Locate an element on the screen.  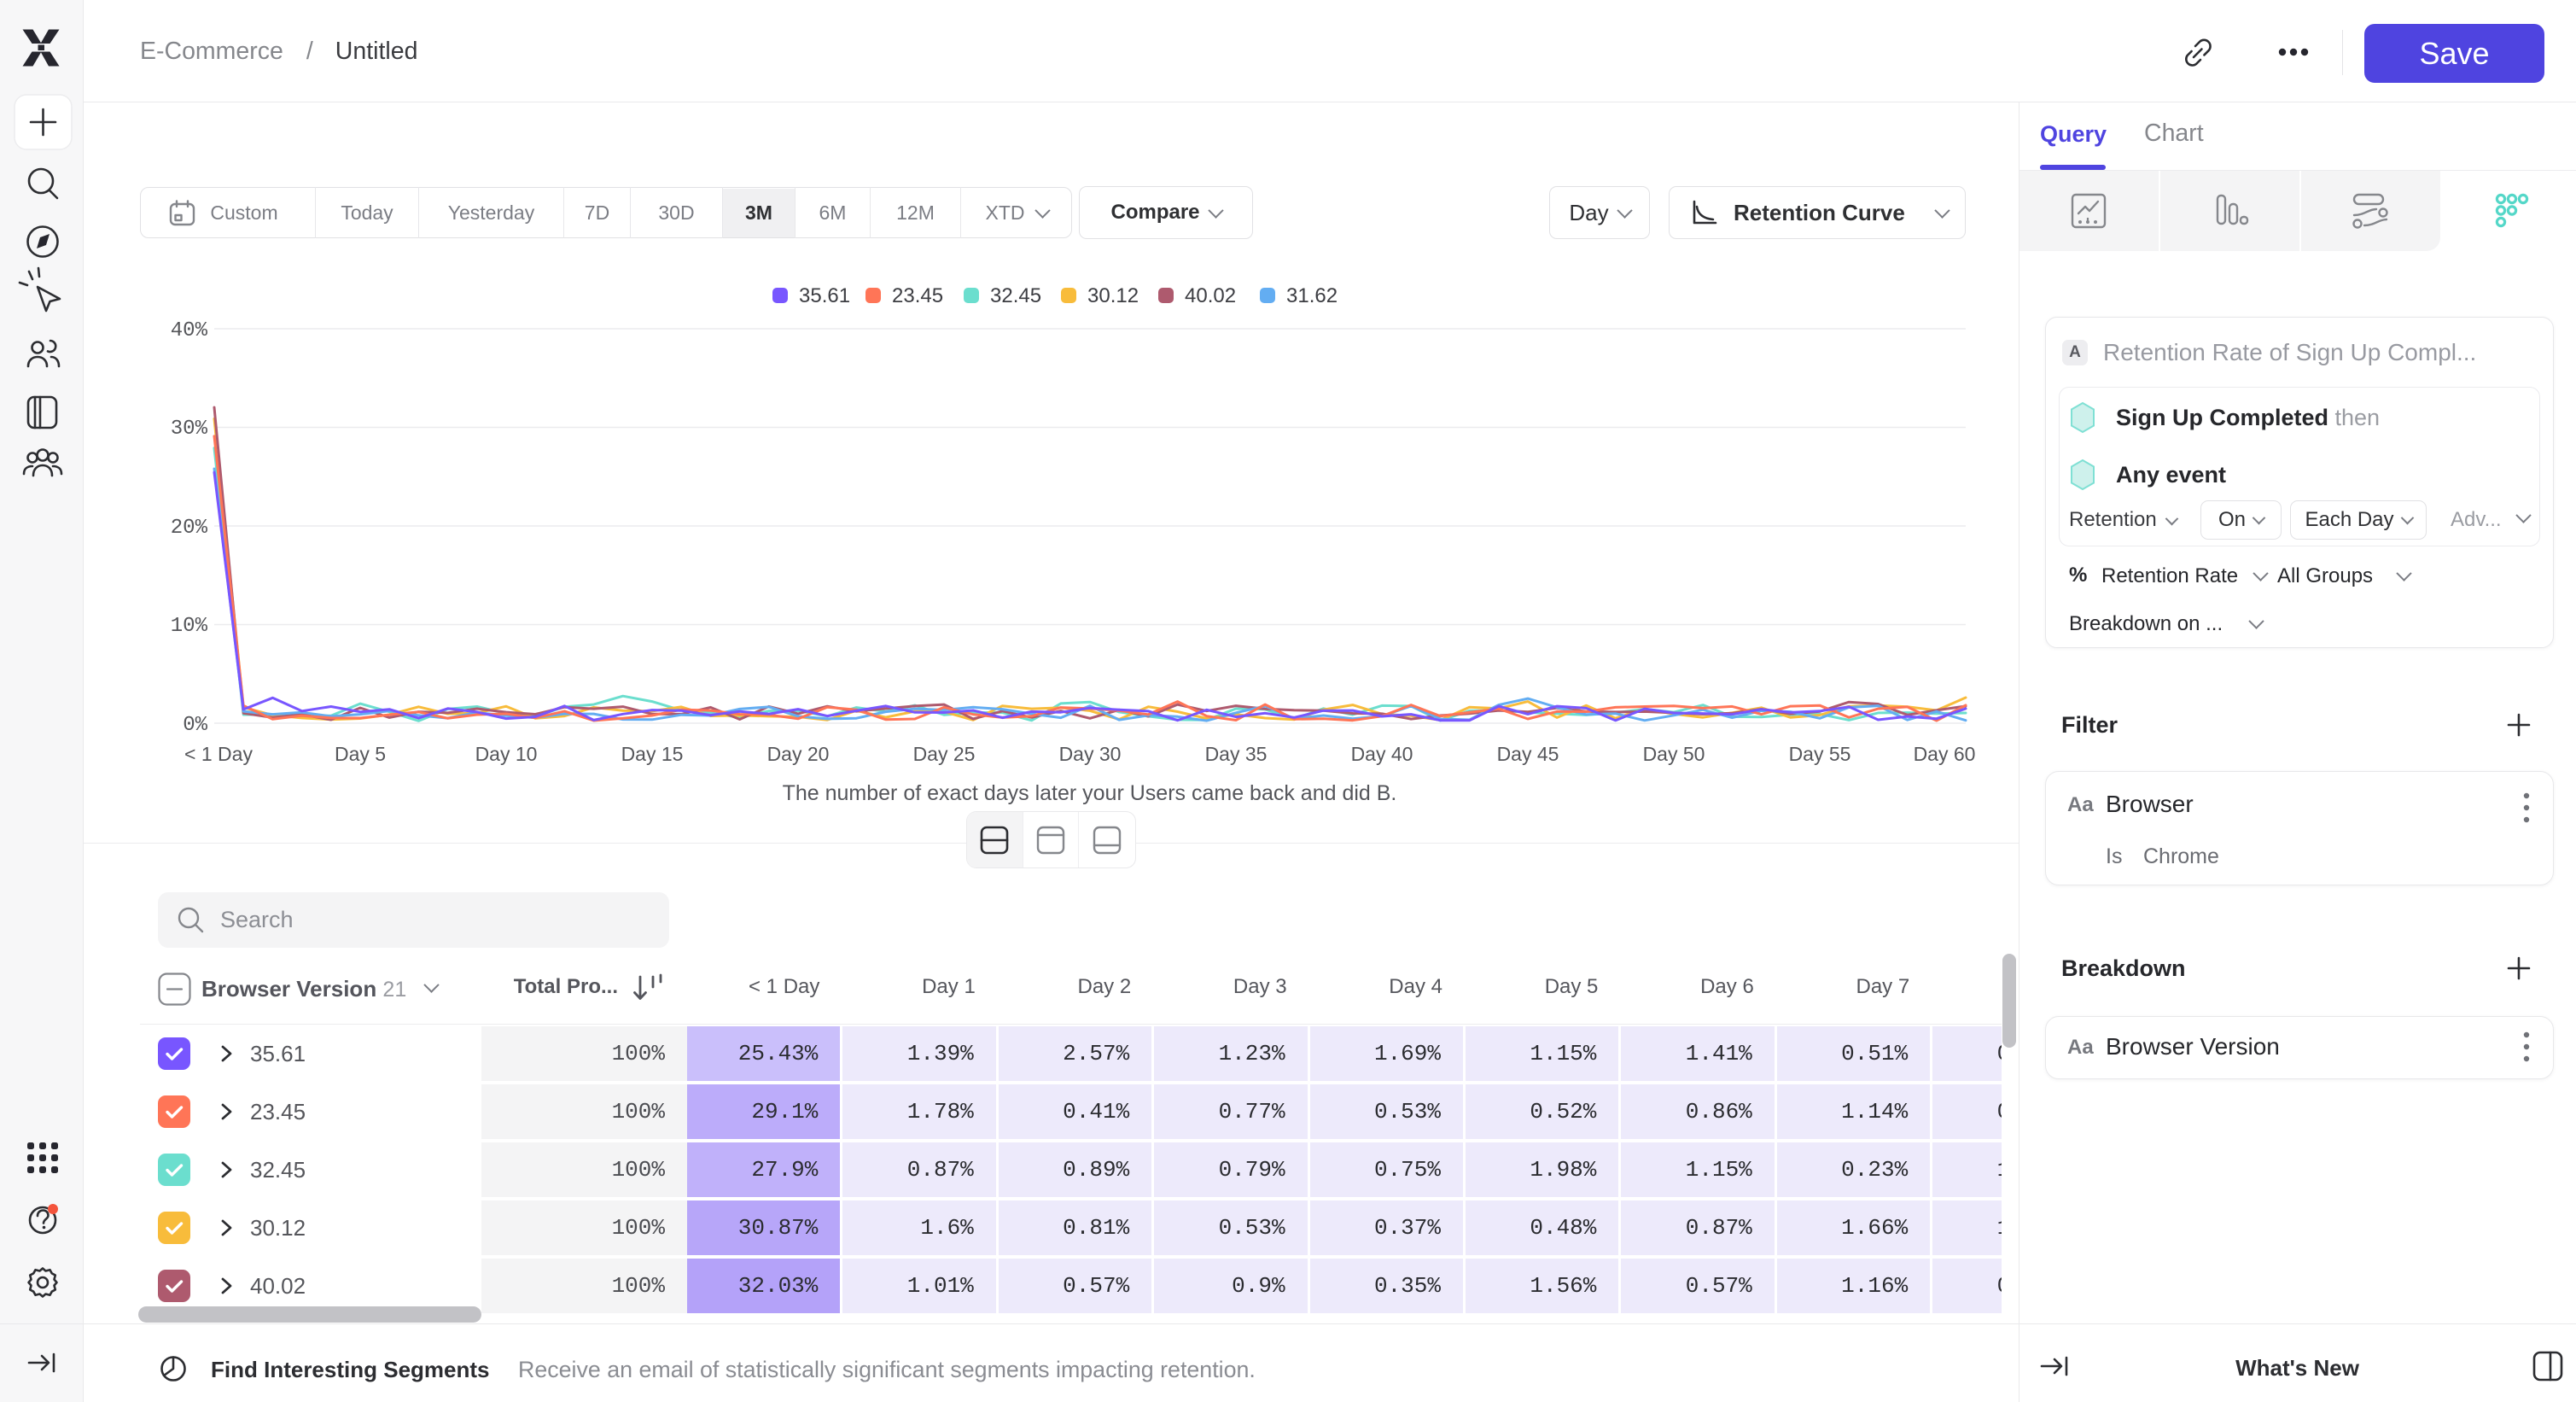
svg-text: Day 45 is located at coordinates (1528, 754).